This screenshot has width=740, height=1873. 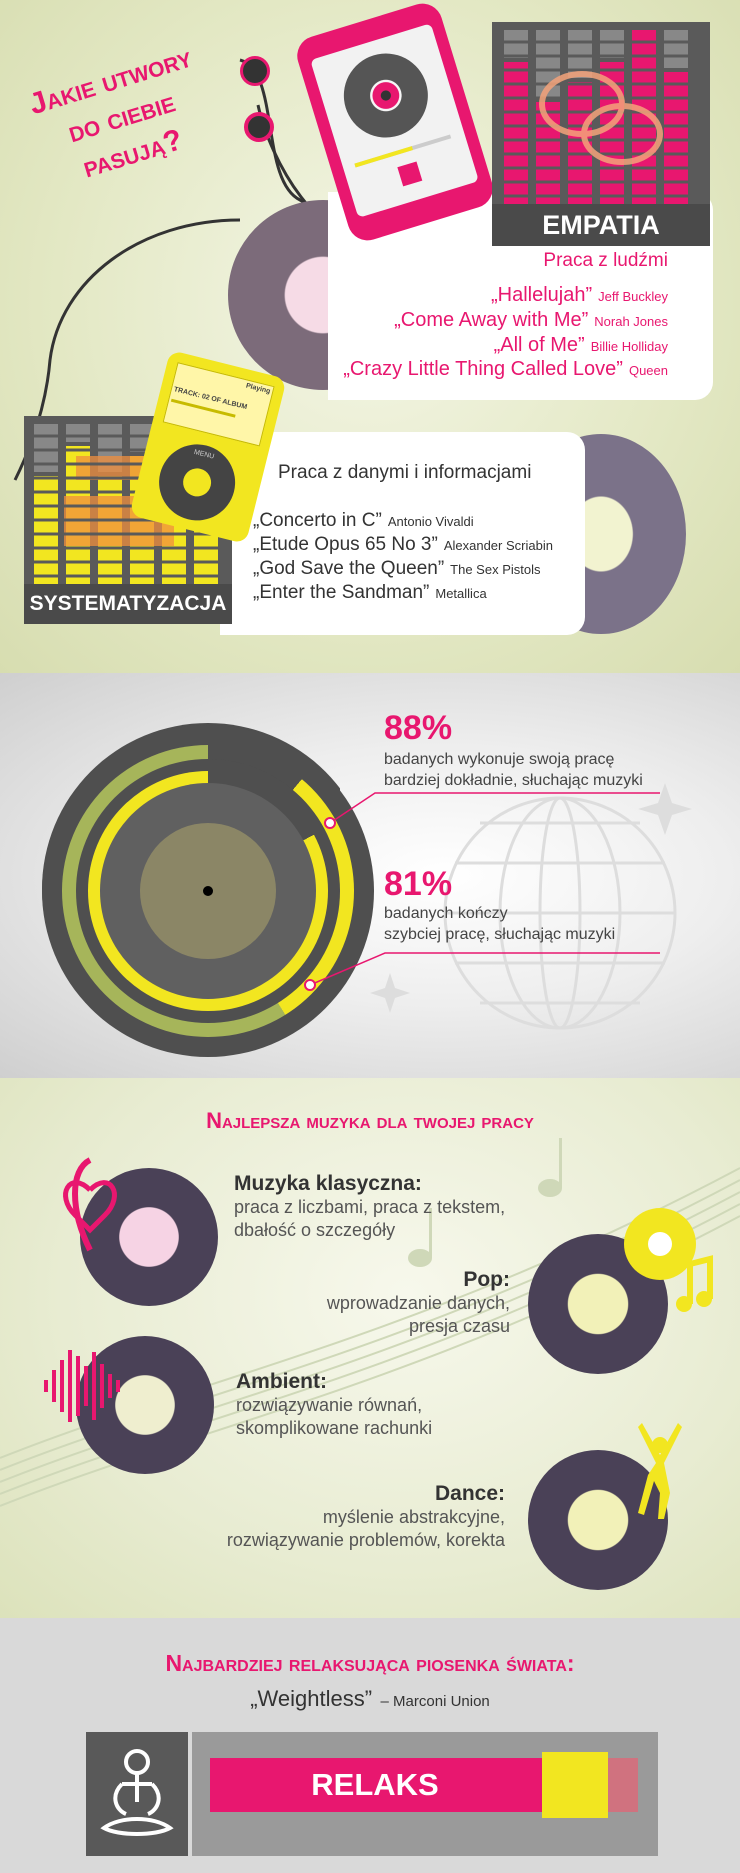 I want to click on genre-pop: Pop: wprowadzanie danych, presja czasu, so click(x=418, y=1302).